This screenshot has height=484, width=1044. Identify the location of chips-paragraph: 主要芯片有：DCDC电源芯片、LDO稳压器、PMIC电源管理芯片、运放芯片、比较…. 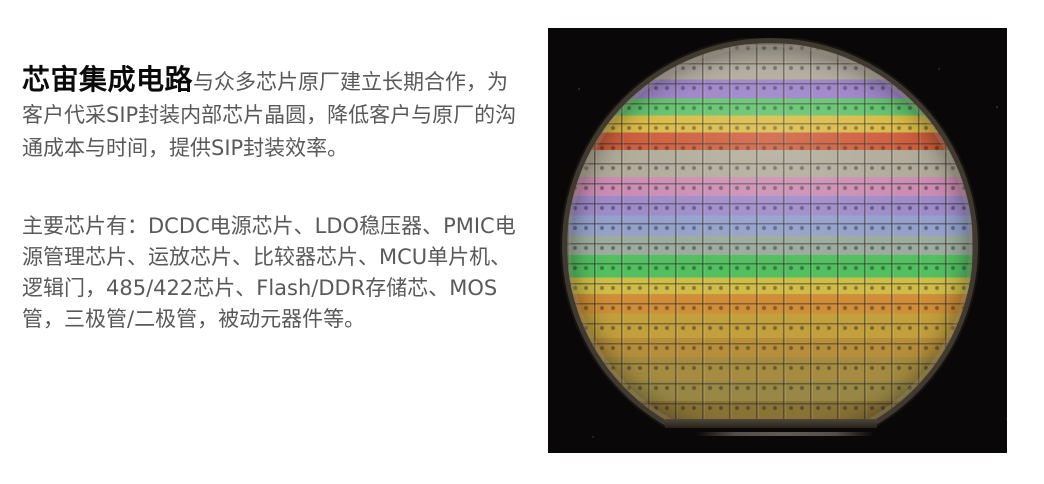
(269, 272).